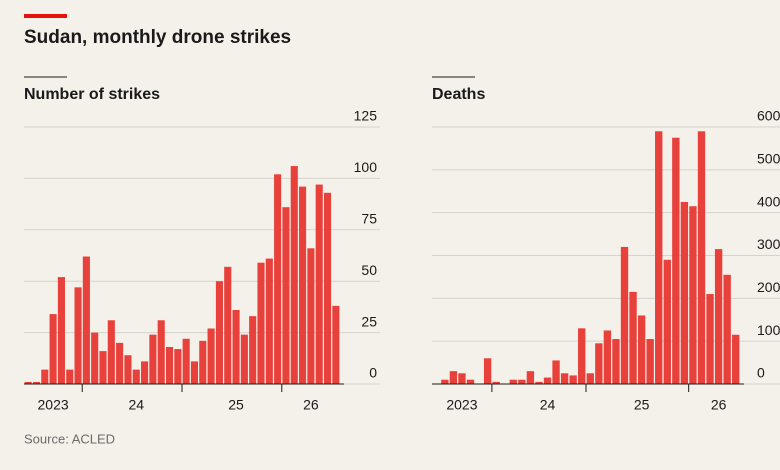  What do you see at coordinates (768, 244) in the screenshot?
I see `y-tick-label: 300` at bounding box center [768, 244].